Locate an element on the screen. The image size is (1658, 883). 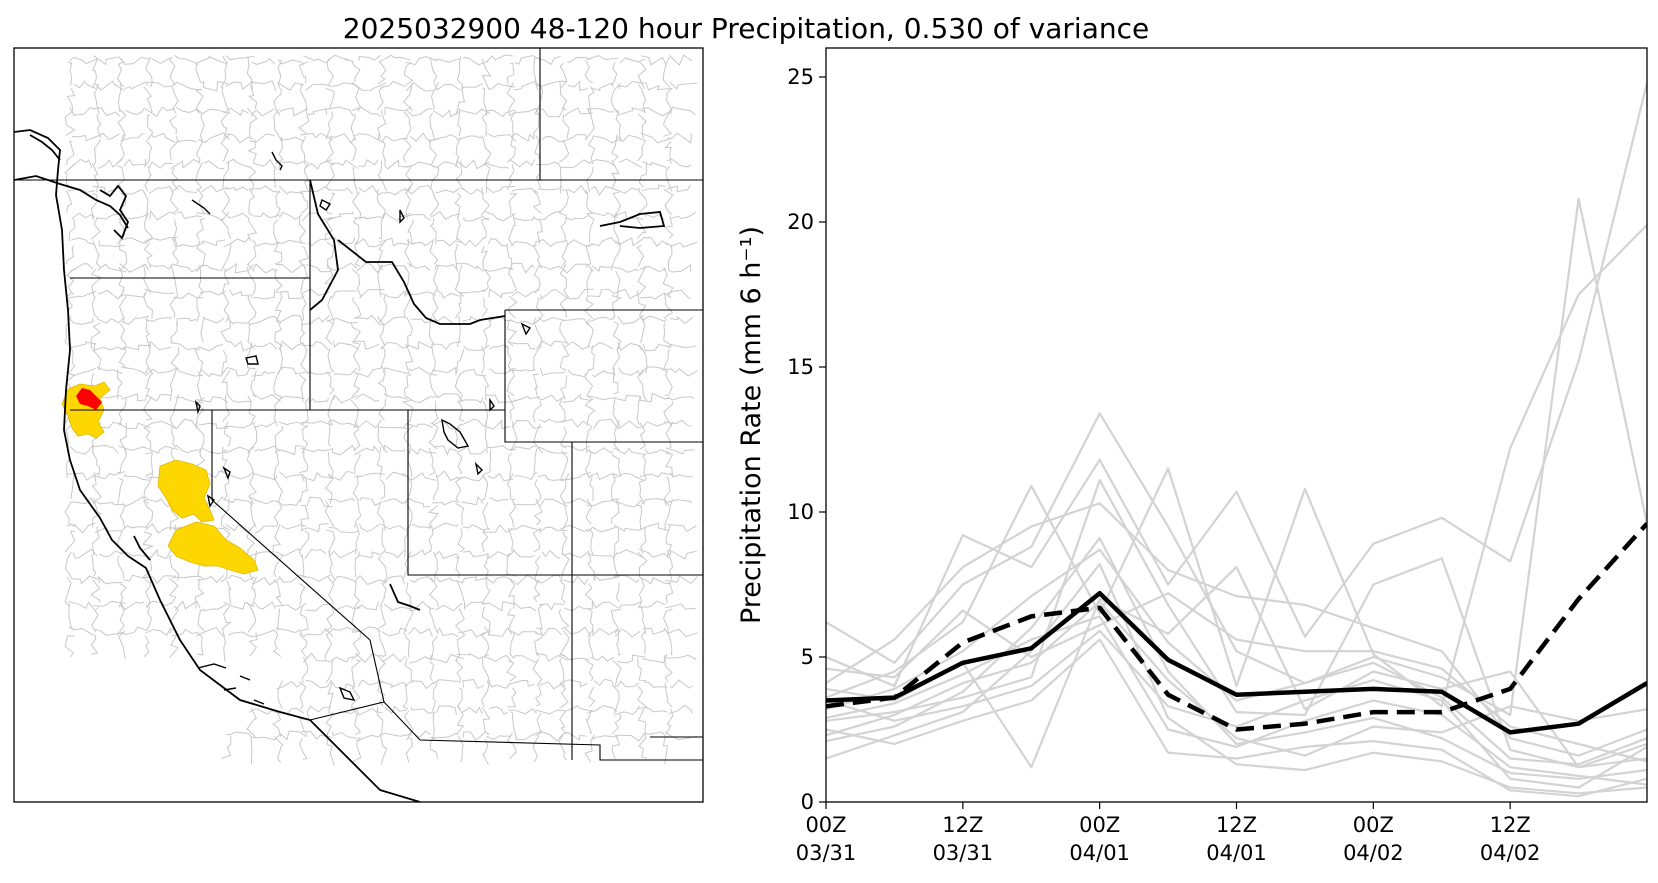
y-tick-label: 5 is located at coordinates (807, 657).